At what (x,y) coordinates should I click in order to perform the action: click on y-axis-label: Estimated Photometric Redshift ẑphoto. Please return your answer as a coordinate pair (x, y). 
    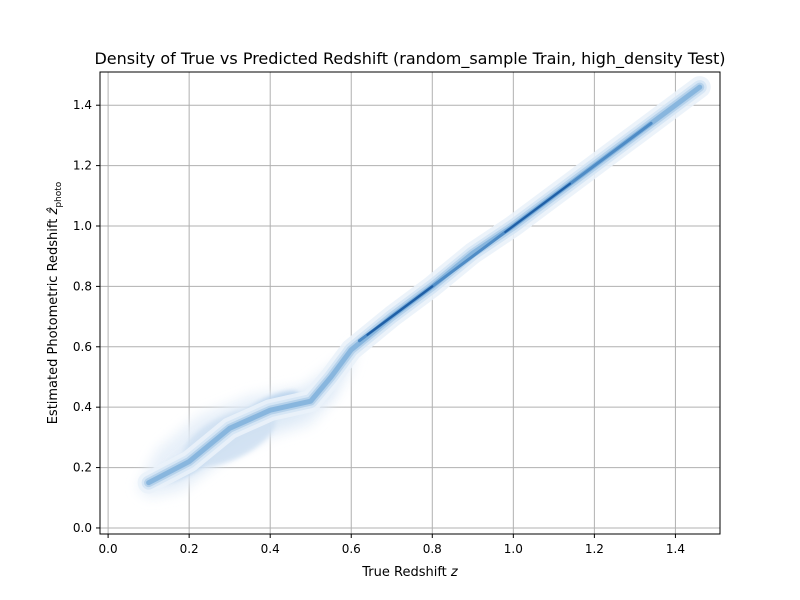
    Looking at the image, I should click on (55, 302).